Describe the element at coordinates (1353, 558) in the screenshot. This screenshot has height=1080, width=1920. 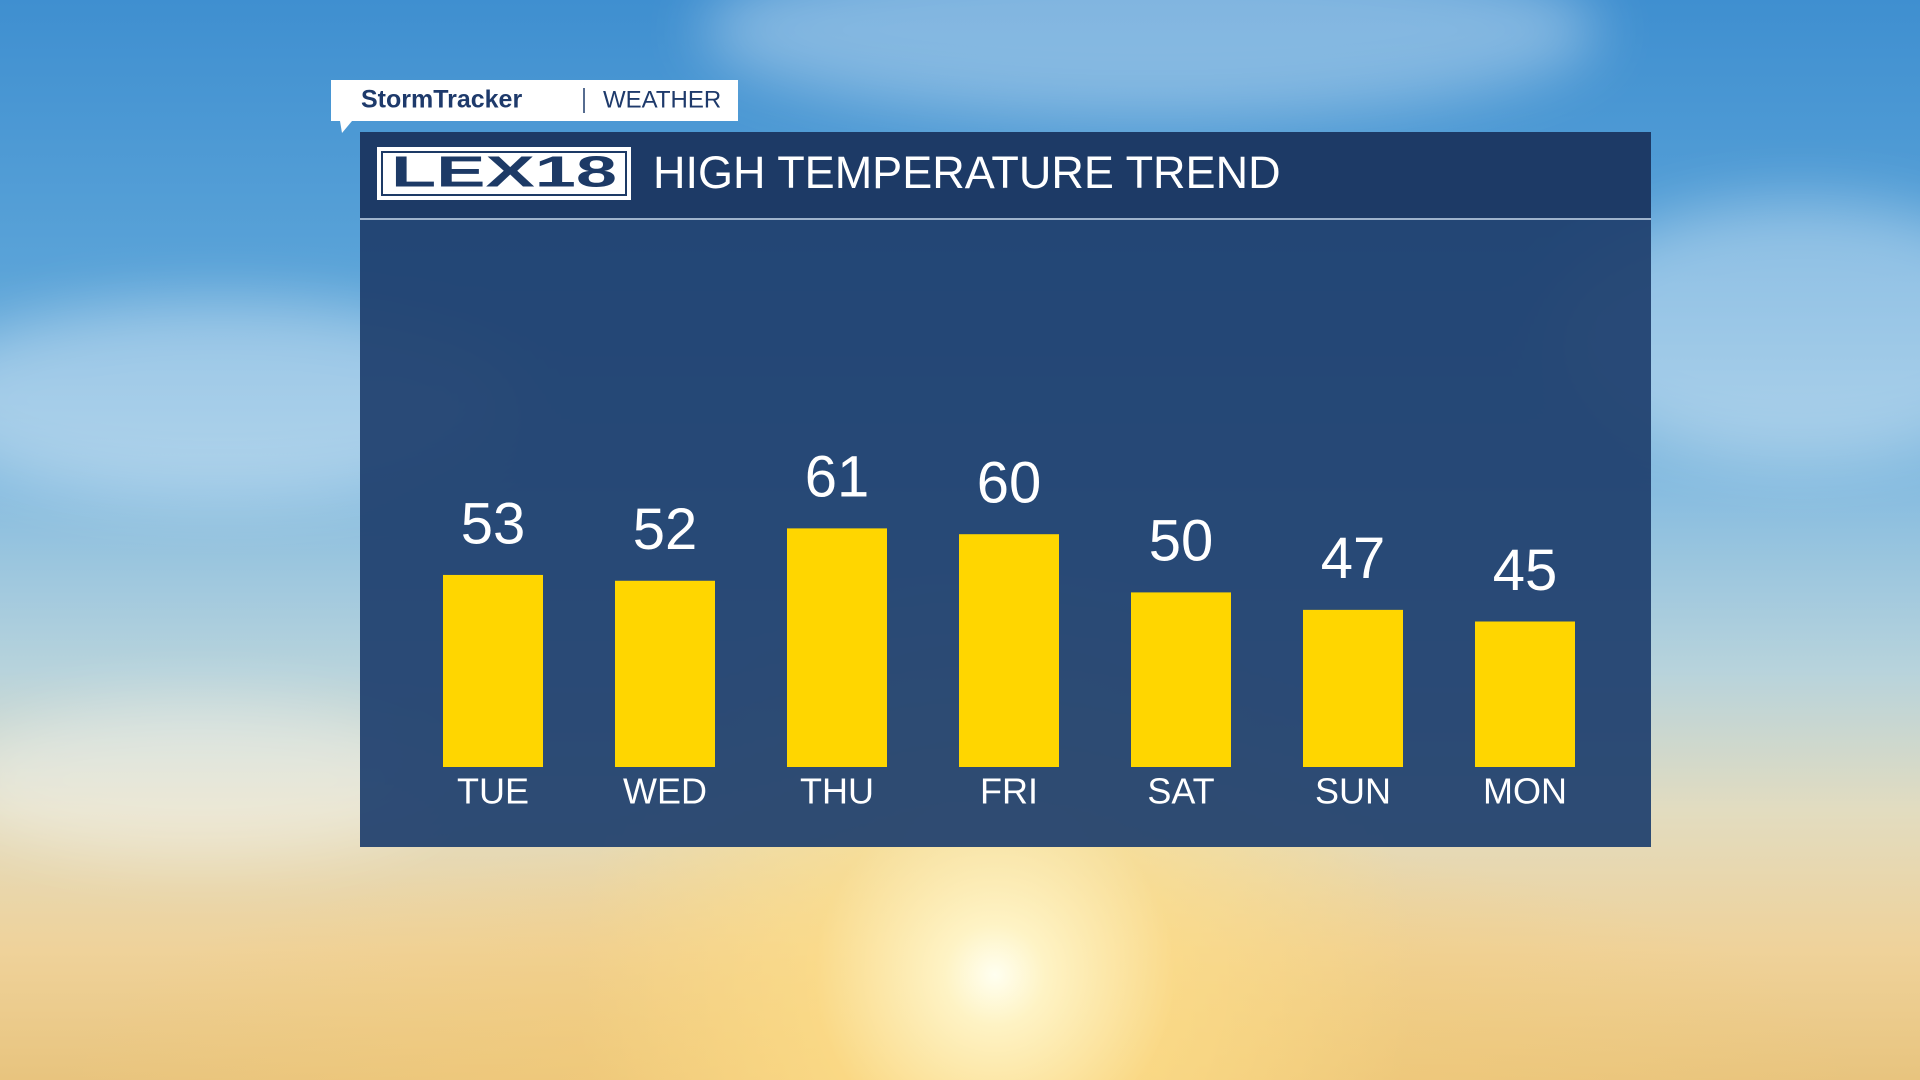
I see `value-label: 47` at that location.